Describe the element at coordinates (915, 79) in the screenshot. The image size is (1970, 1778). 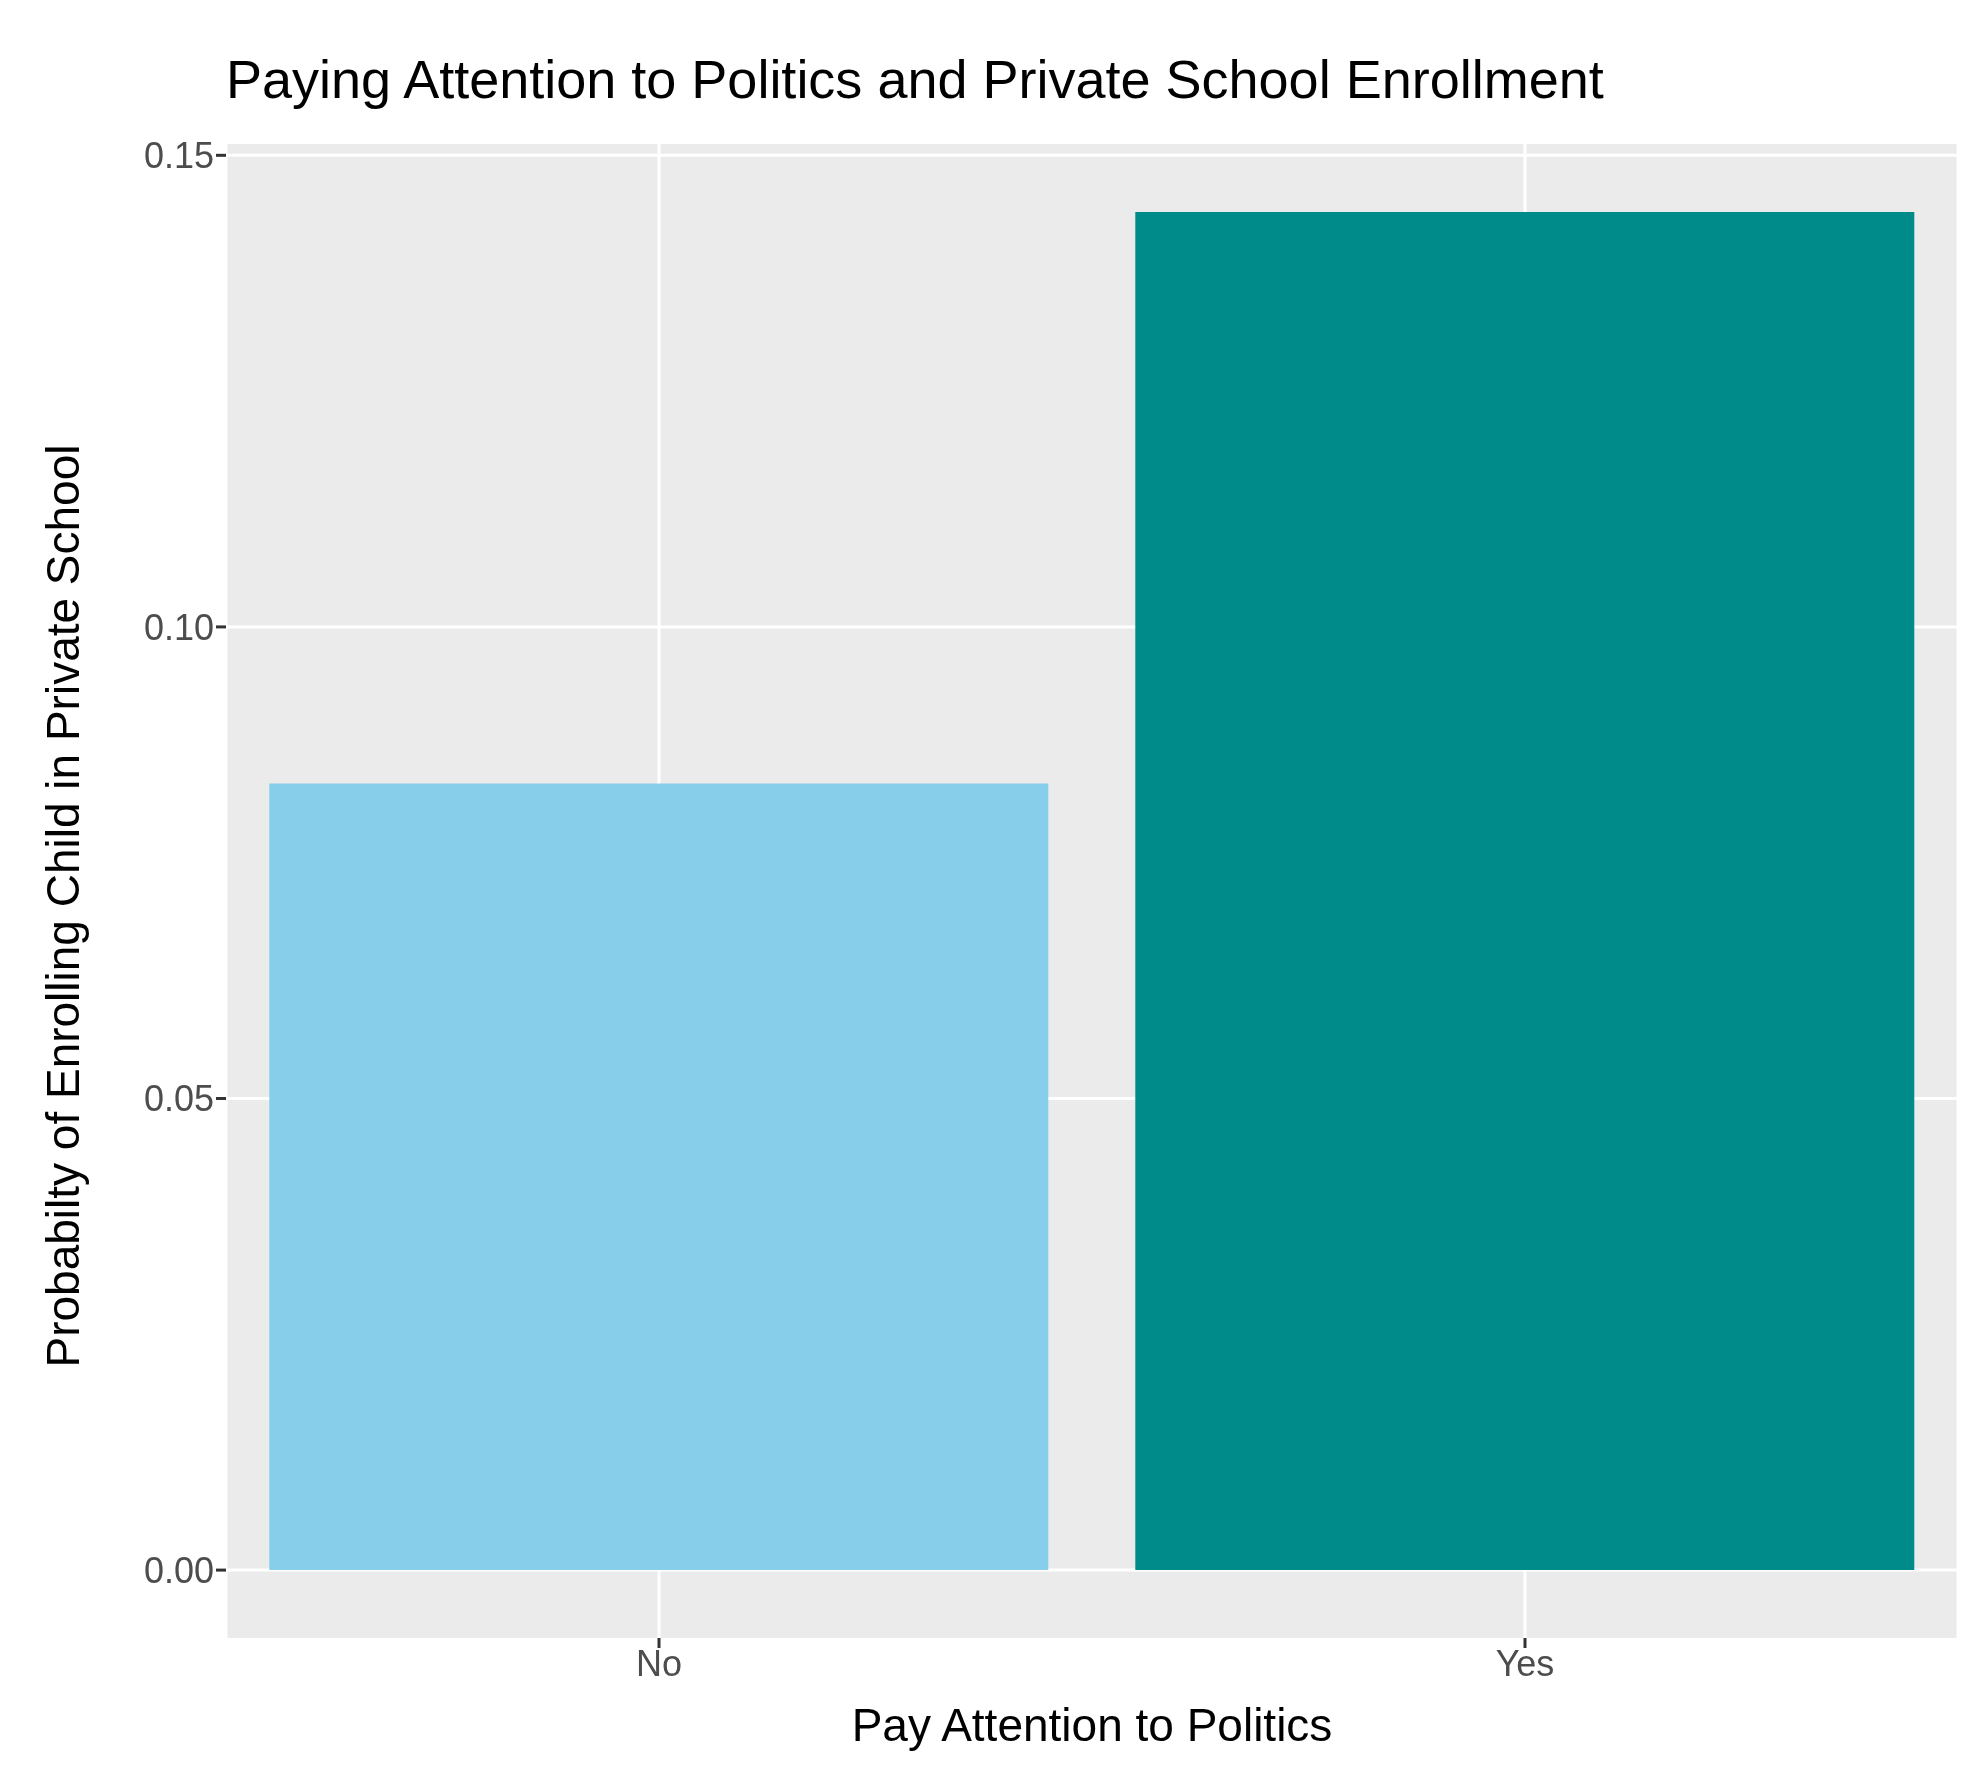
I see `chart-title: Paying Attention to Politics and Private School Enrollment` at that location.